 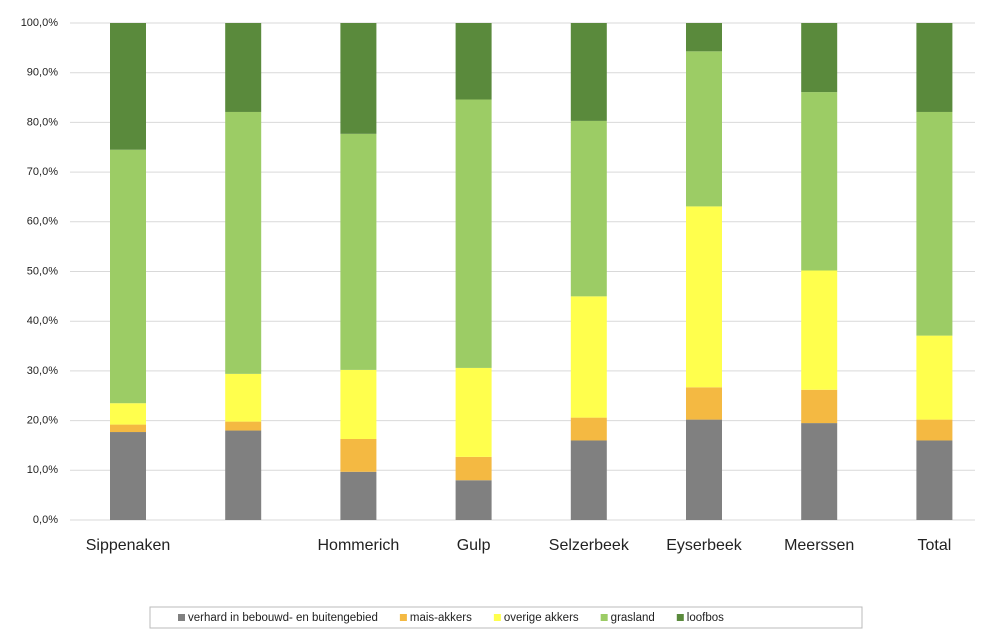 What do you see at coordinates (42, 371) in the screenshot?
I see `y-tick-label: 30,0%` at bounding box center [42, 371].